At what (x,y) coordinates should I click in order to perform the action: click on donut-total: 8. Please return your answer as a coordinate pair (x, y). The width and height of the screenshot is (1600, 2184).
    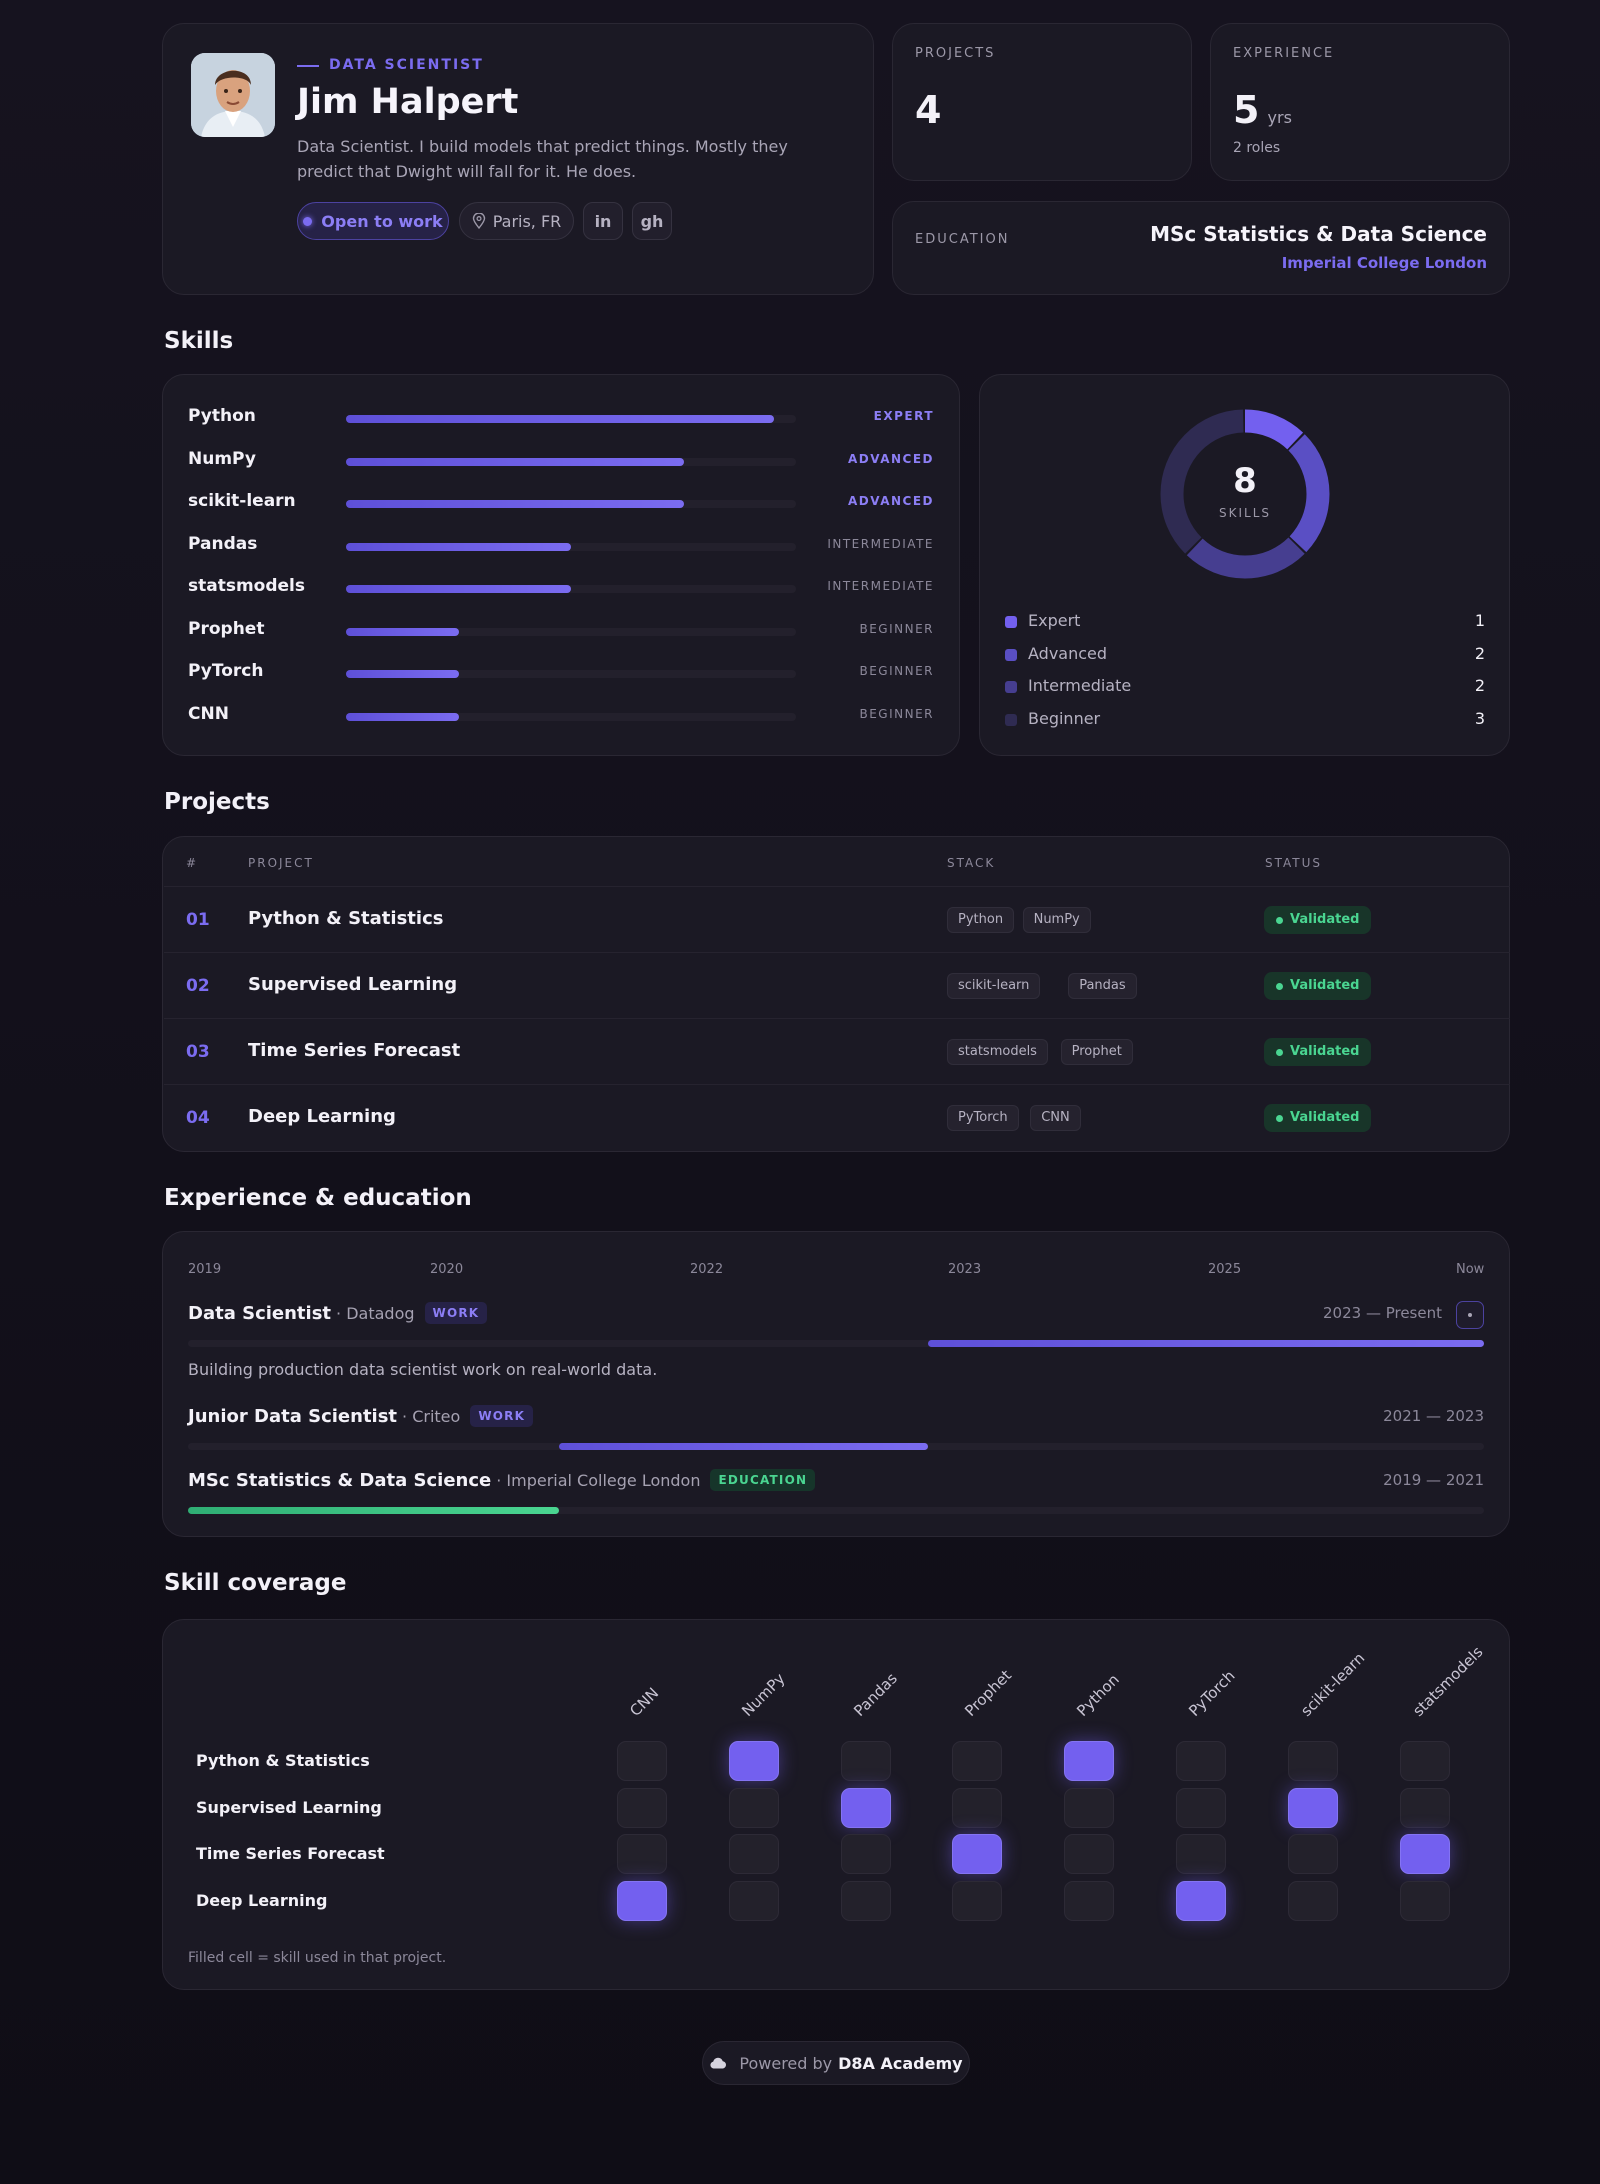
    Looking at the image, I should click on (1245, 481).